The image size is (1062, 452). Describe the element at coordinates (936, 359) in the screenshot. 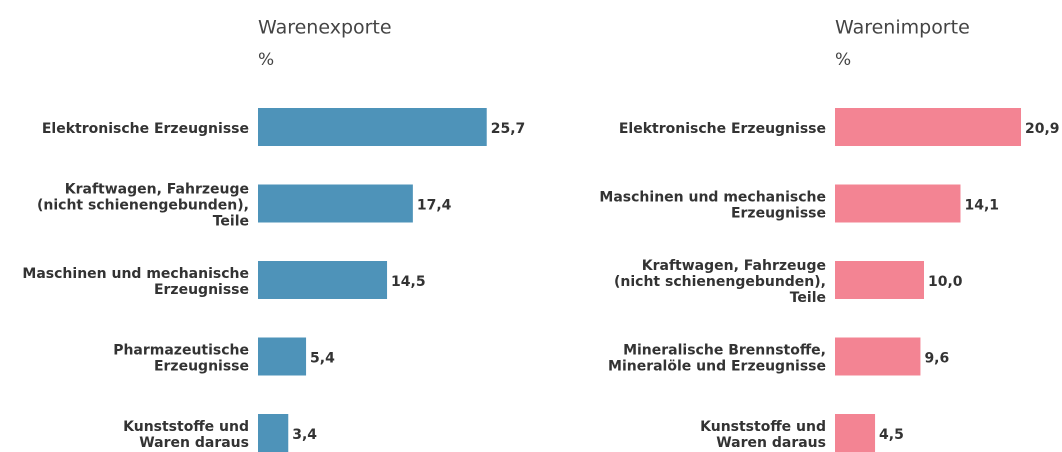

I see `value-label: 9,6` at that location.